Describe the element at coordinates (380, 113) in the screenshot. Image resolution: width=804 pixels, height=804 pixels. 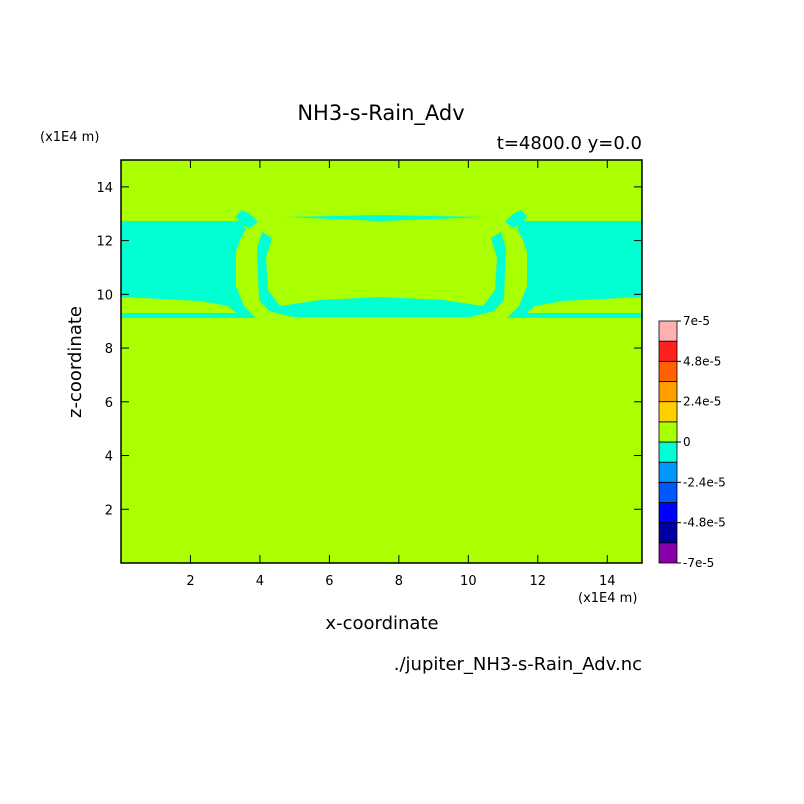
I see `chart-title: NH3-s-Rain_Adv` at that location.